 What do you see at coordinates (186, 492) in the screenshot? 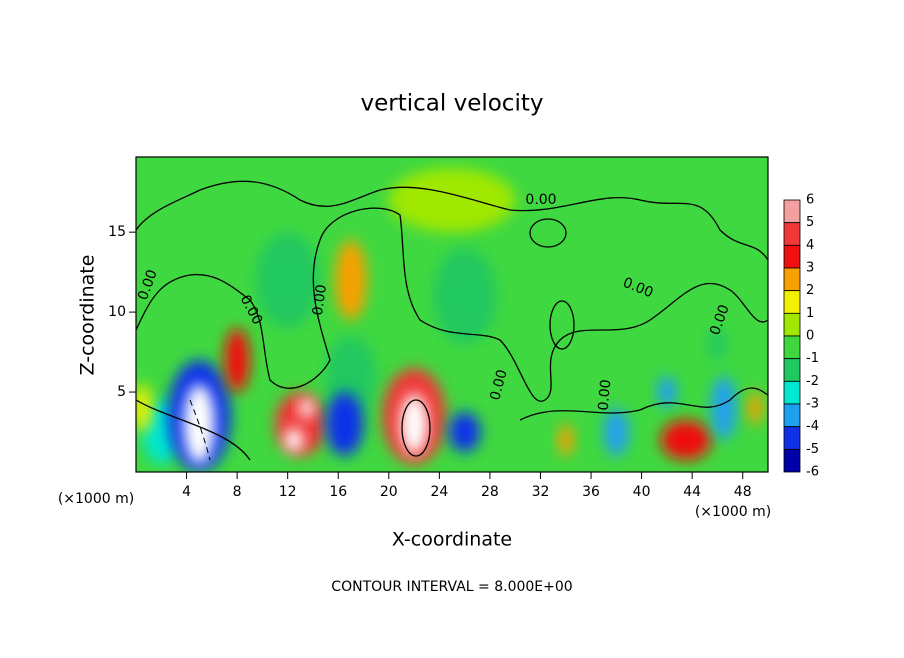
I see `x-tick-label: 4` at bounding box center [186, 492].